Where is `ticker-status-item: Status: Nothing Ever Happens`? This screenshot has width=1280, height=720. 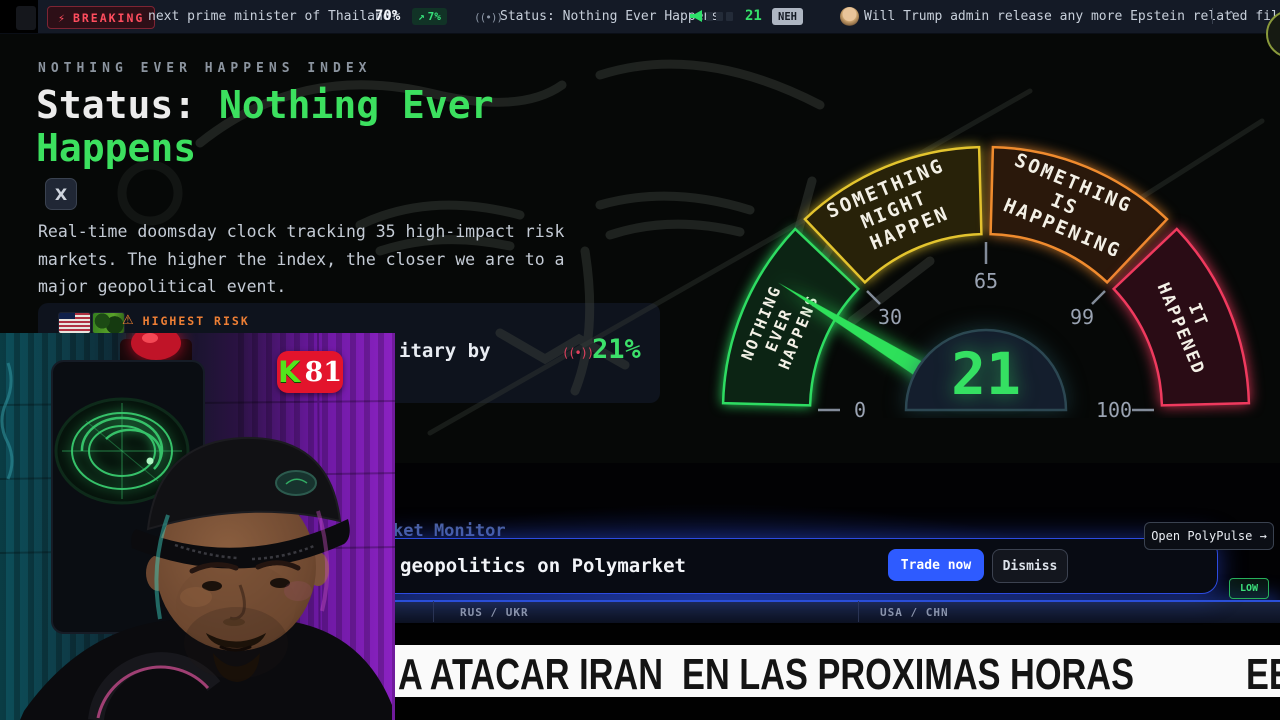
ticker-status-item: Status: Nothing Ever Happens is located at coordinates (610, 16).